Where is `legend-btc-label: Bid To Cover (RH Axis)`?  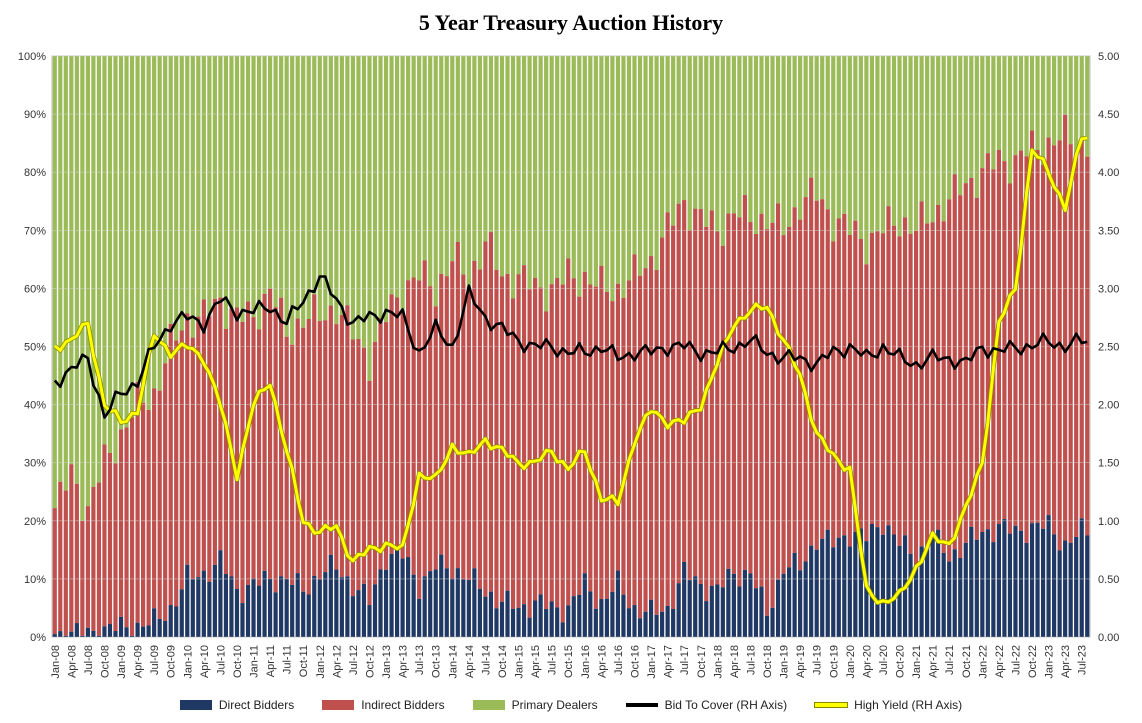 legend-btc-label: Bid To Cover (RH Axis) is located at coordinates (726, 705).